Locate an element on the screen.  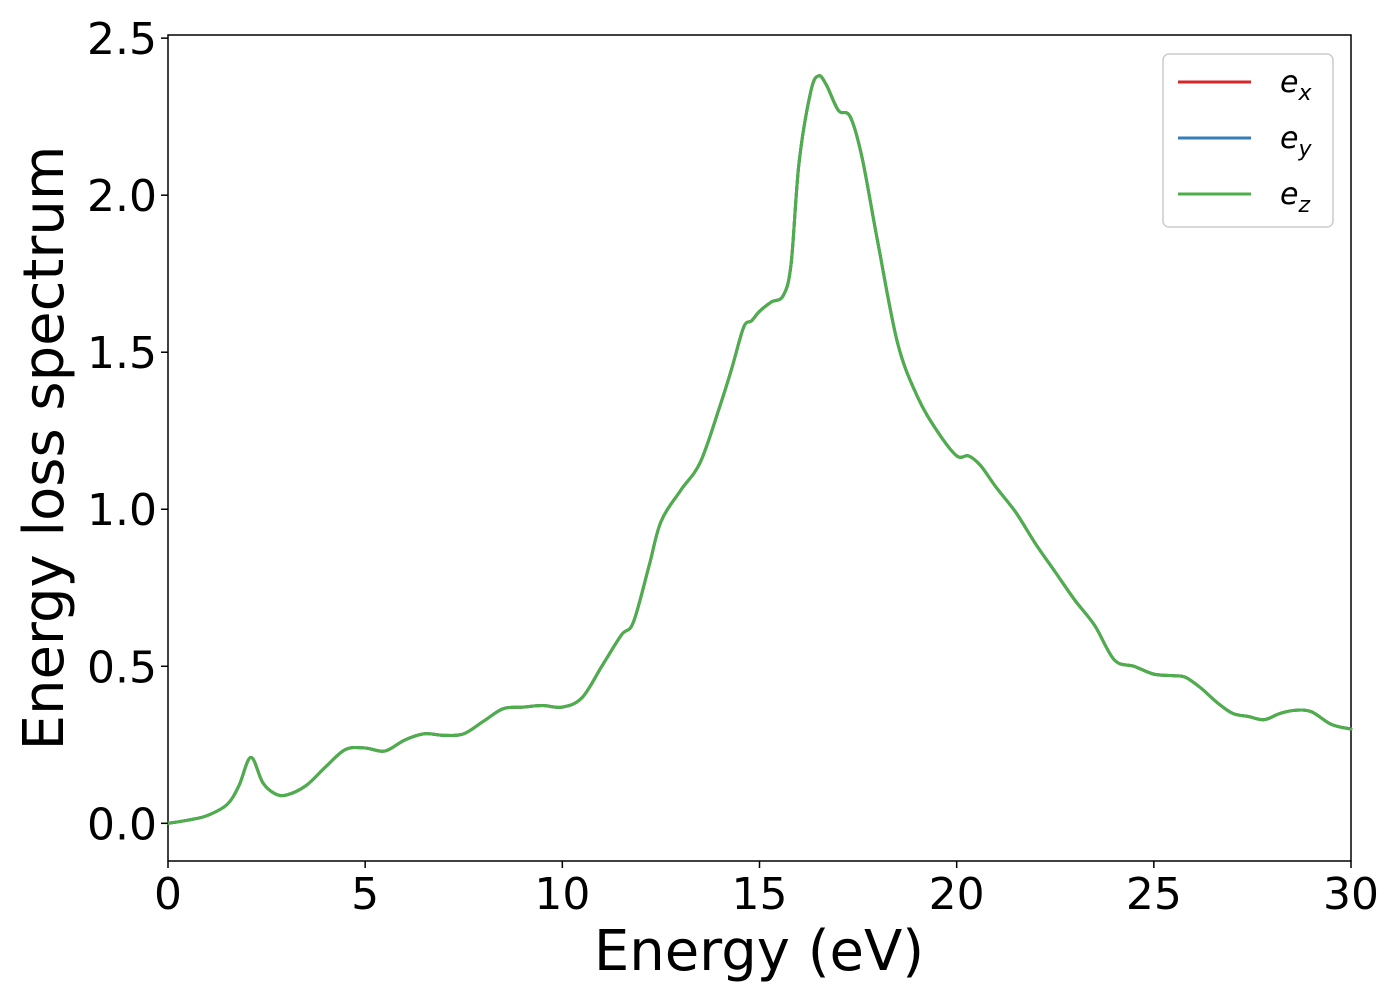
x-tick-label: 0 is located at coordinates (168, 894).